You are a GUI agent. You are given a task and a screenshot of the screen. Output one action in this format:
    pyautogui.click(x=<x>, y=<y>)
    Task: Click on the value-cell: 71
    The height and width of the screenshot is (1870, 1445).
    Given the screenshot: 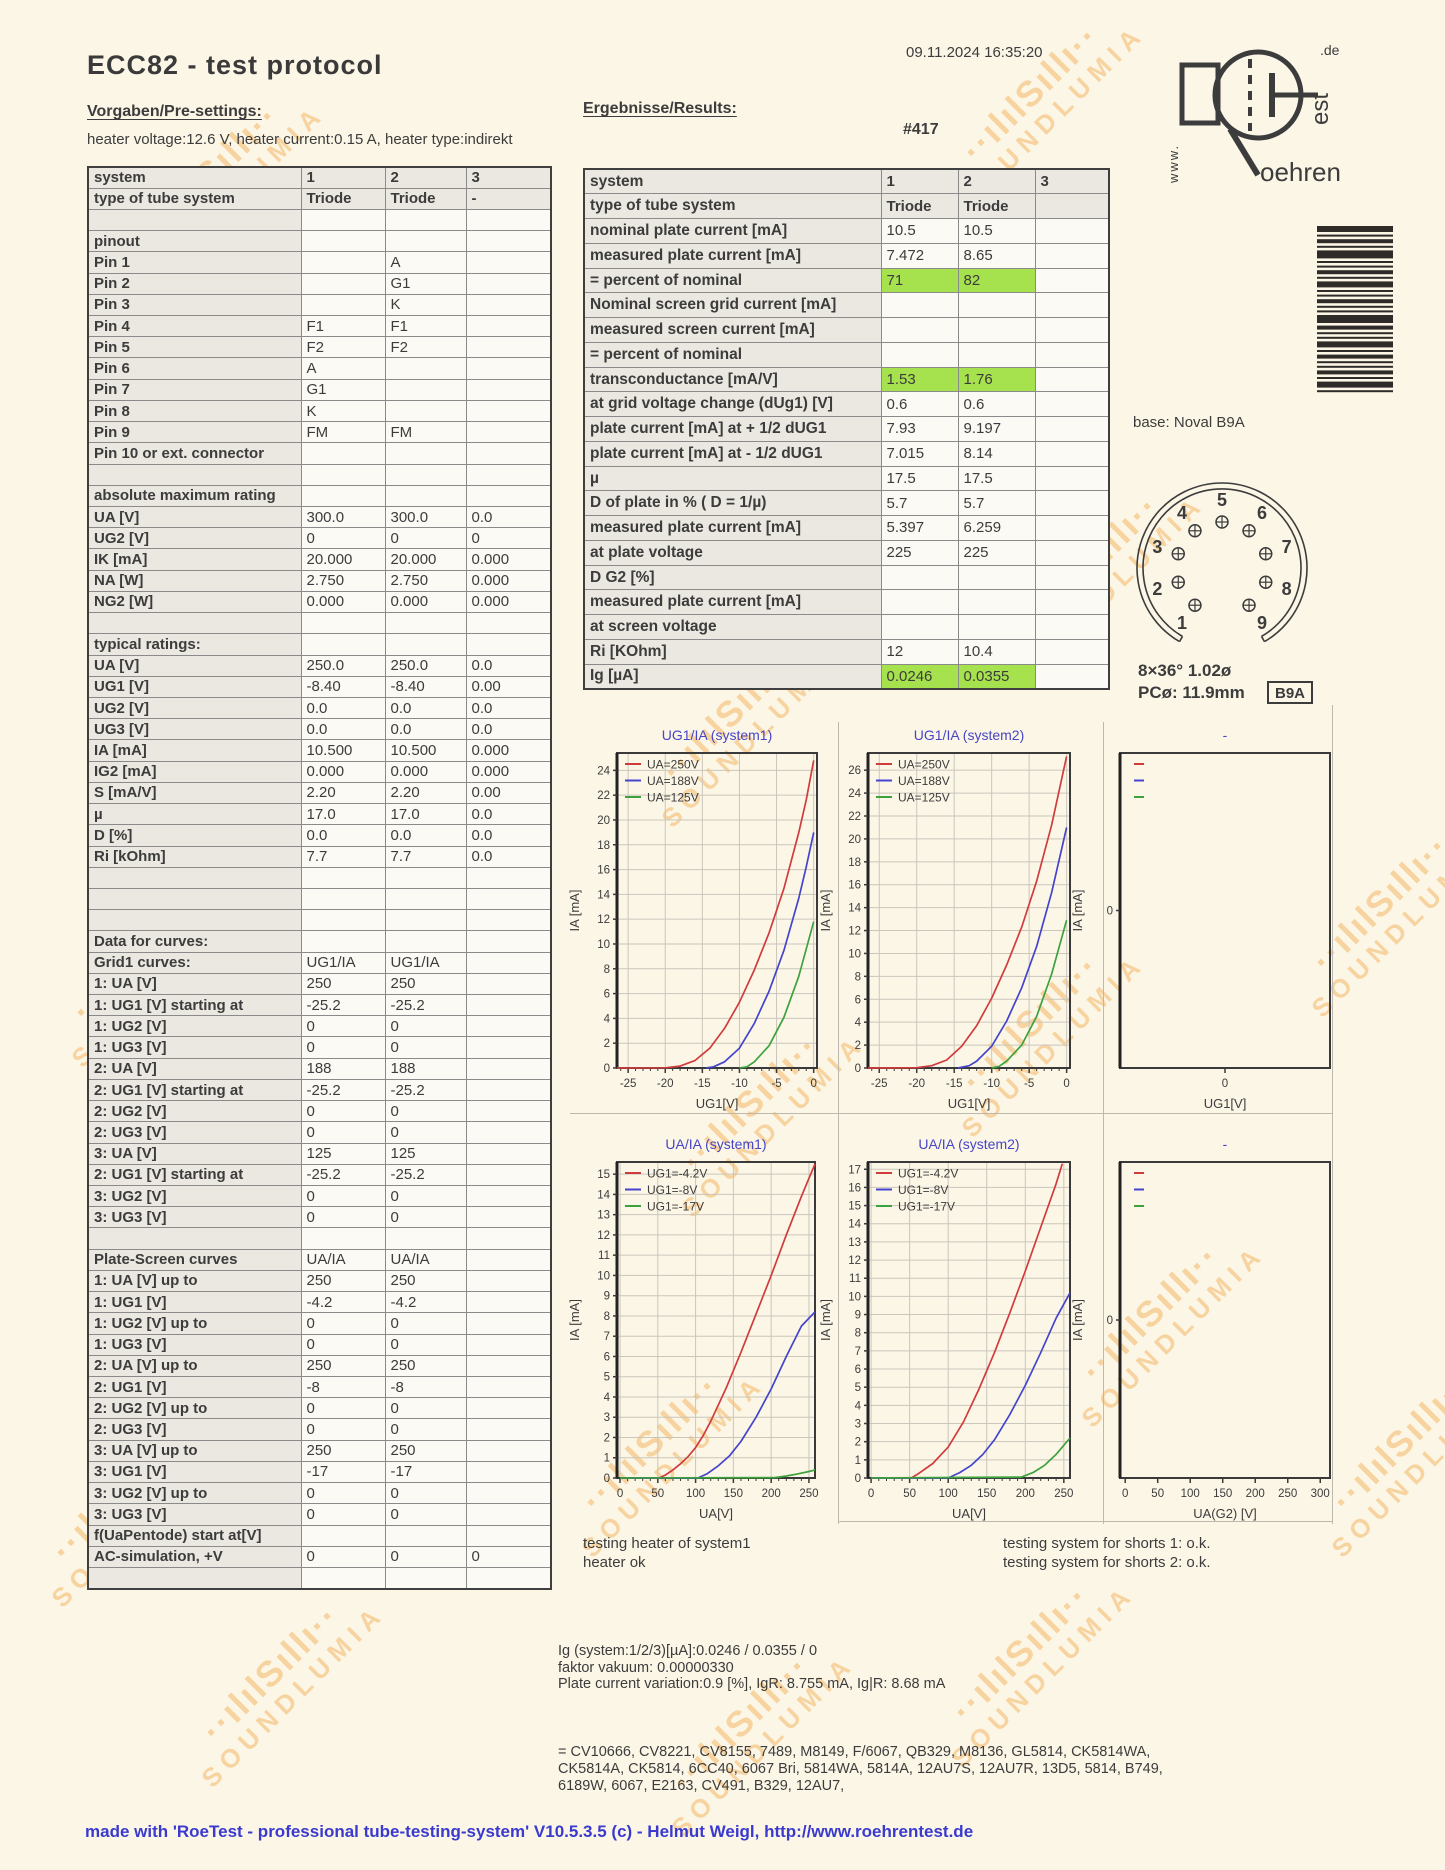 What is the action you would take?
    pyautogui.click(x=919, y=280)
    